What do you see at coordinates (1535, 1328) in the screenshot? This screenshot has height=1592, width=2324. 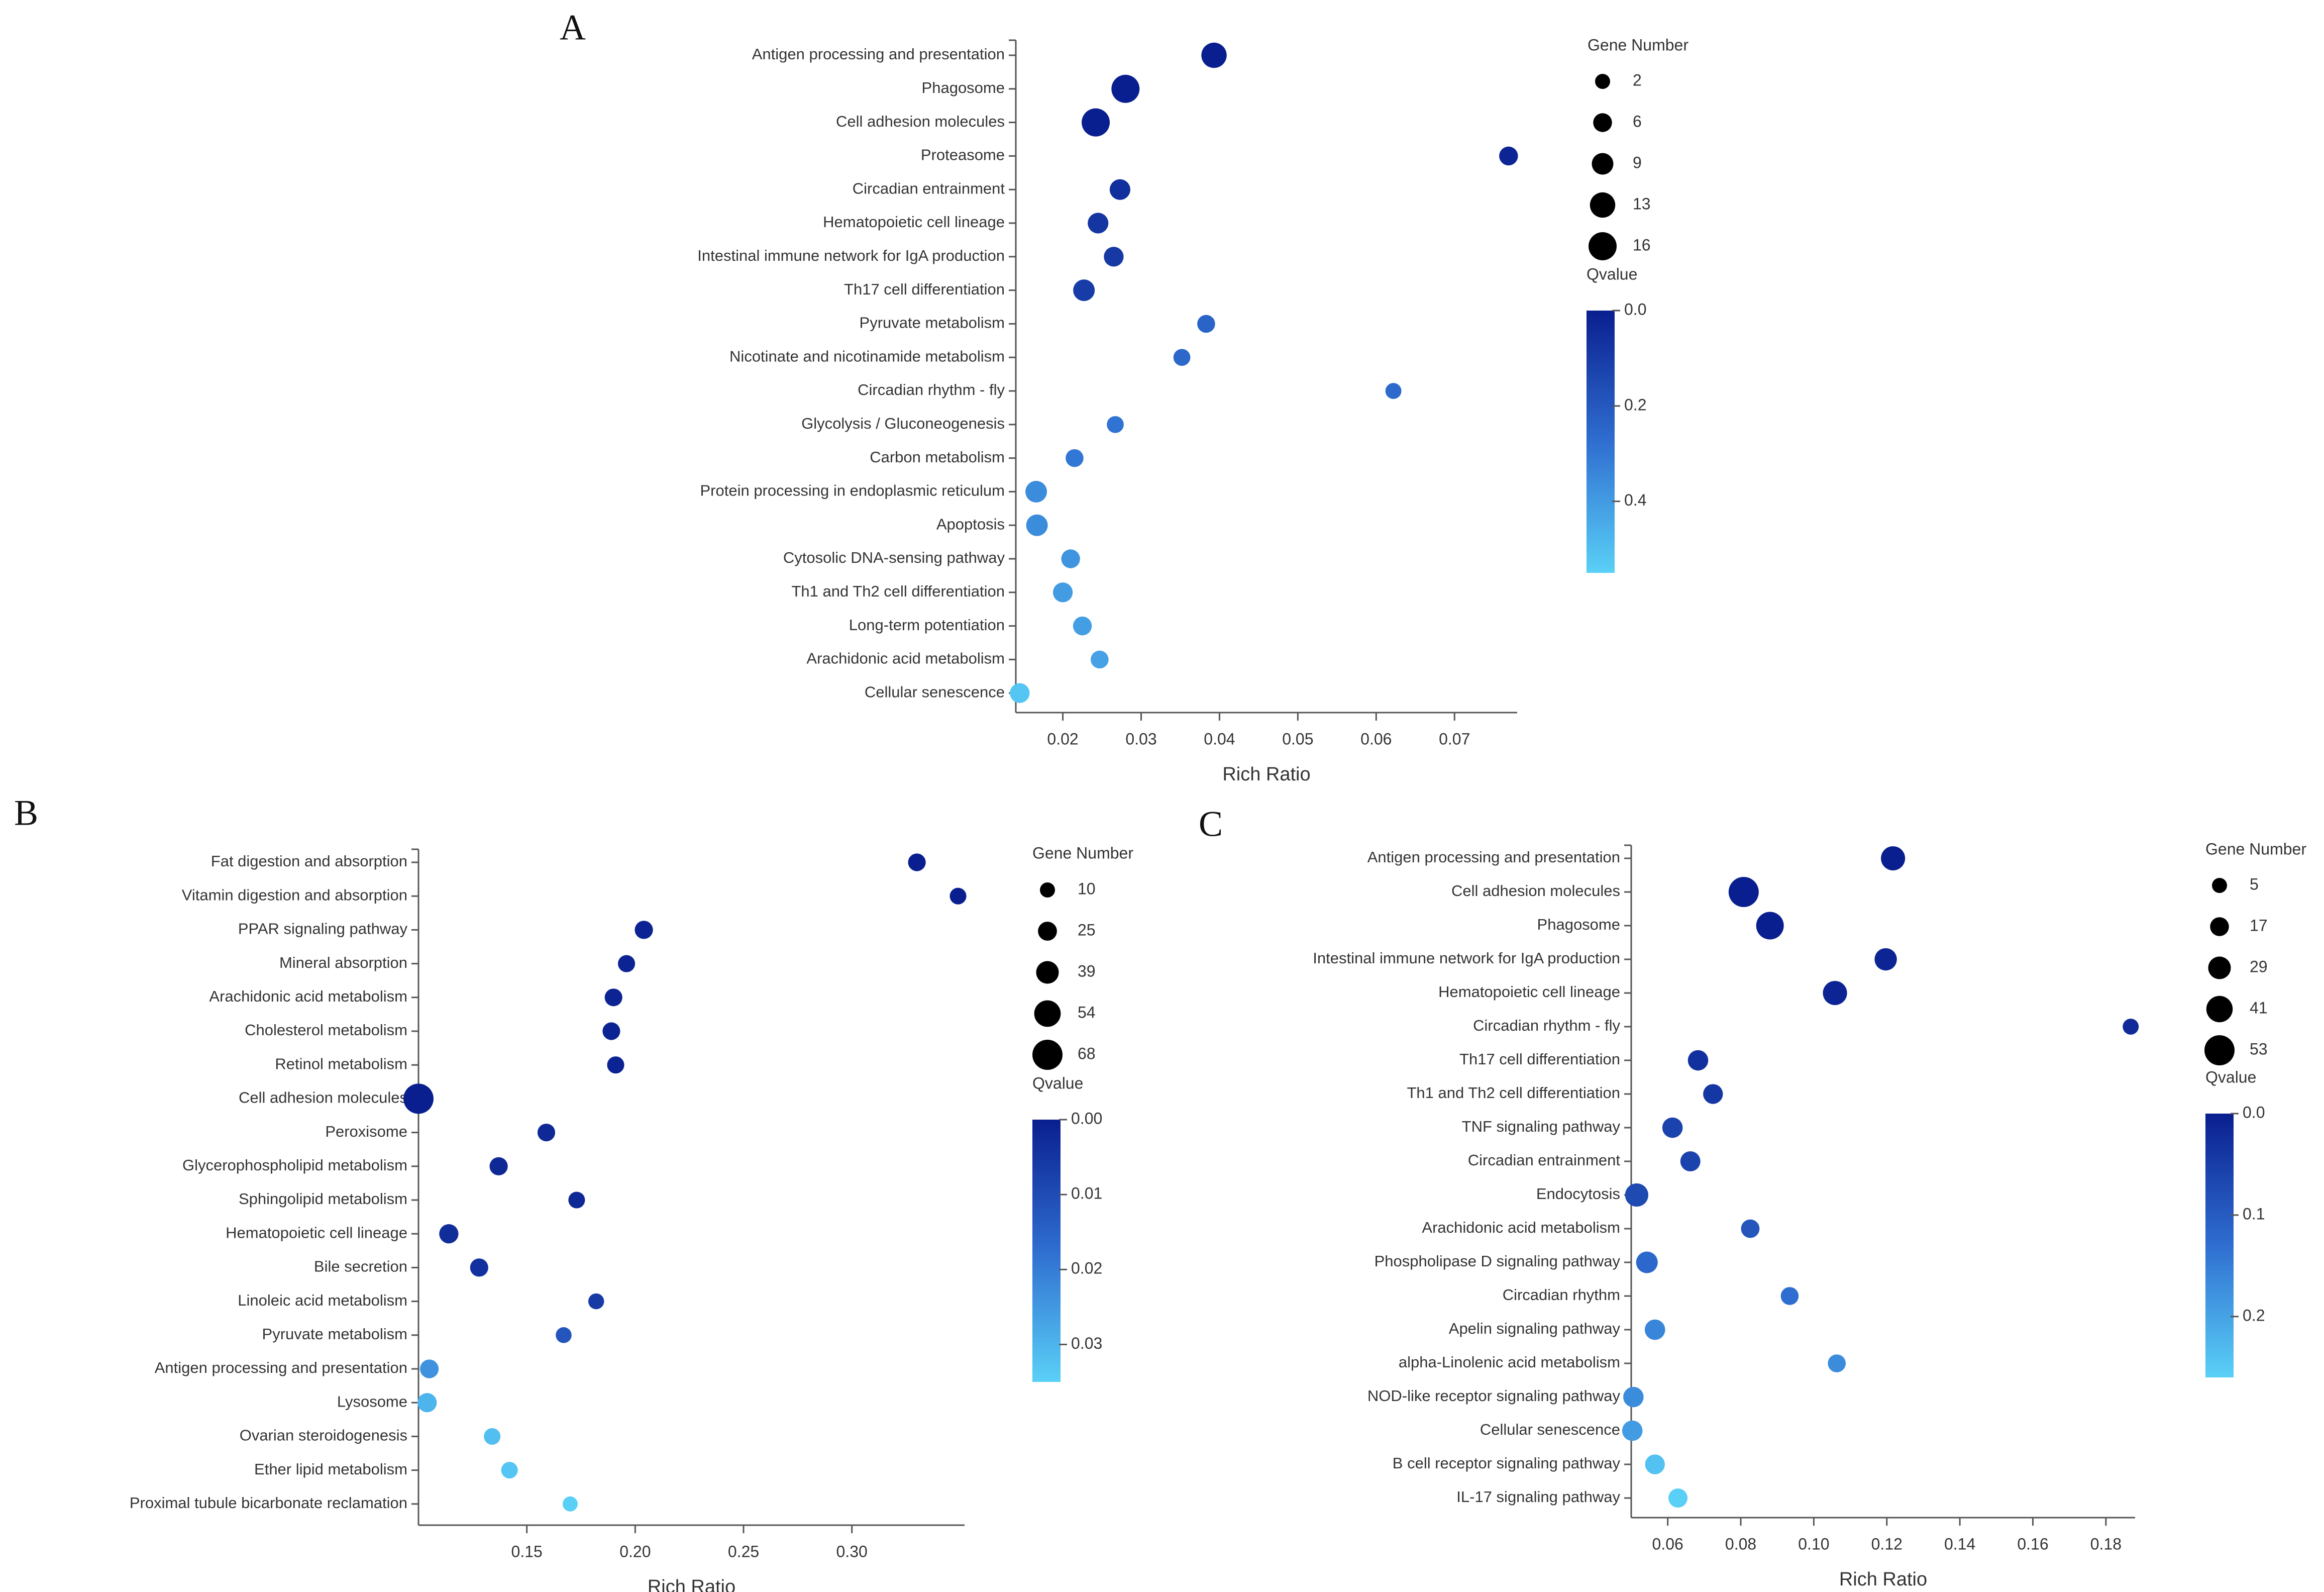 I see `y-category-label: Apelin signaling pathway` at bounding box center [1535, 1328].